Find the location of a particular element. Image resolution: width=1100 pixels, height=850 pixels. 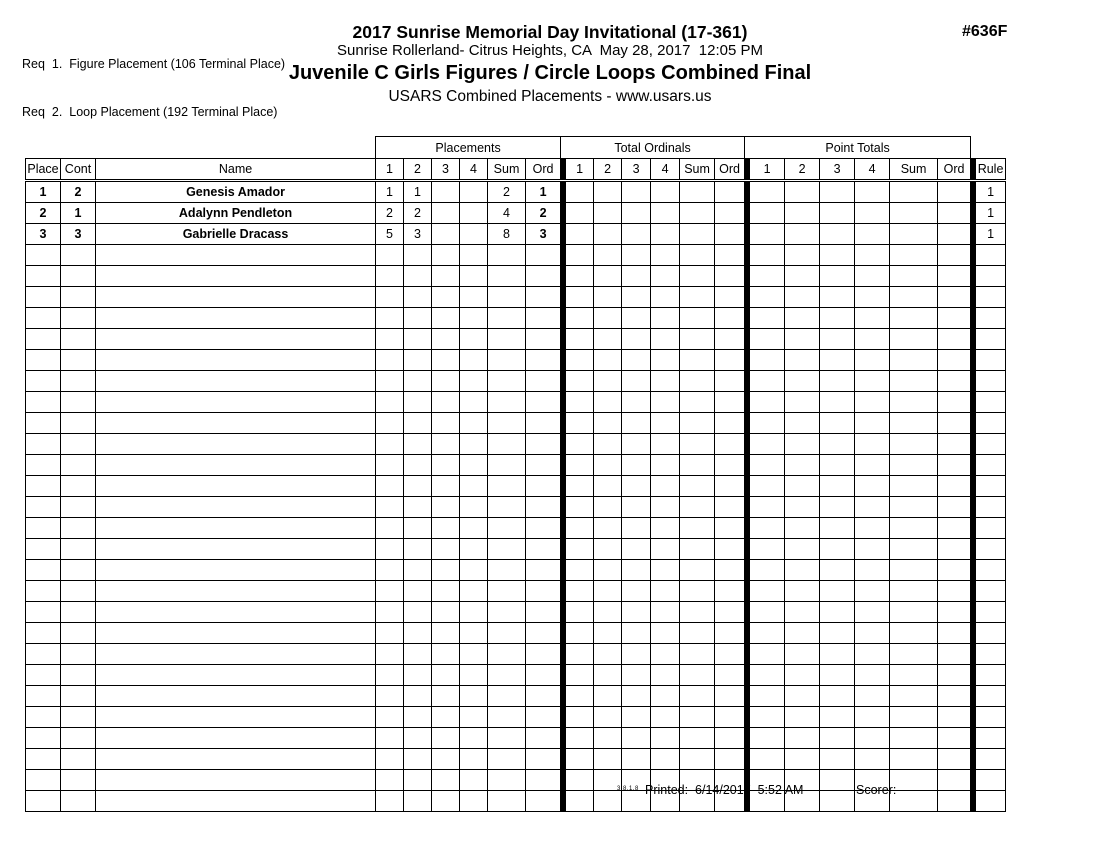

group-header-row: Placements Total Ordinals Point Totals is located at coordinates (516, 147).